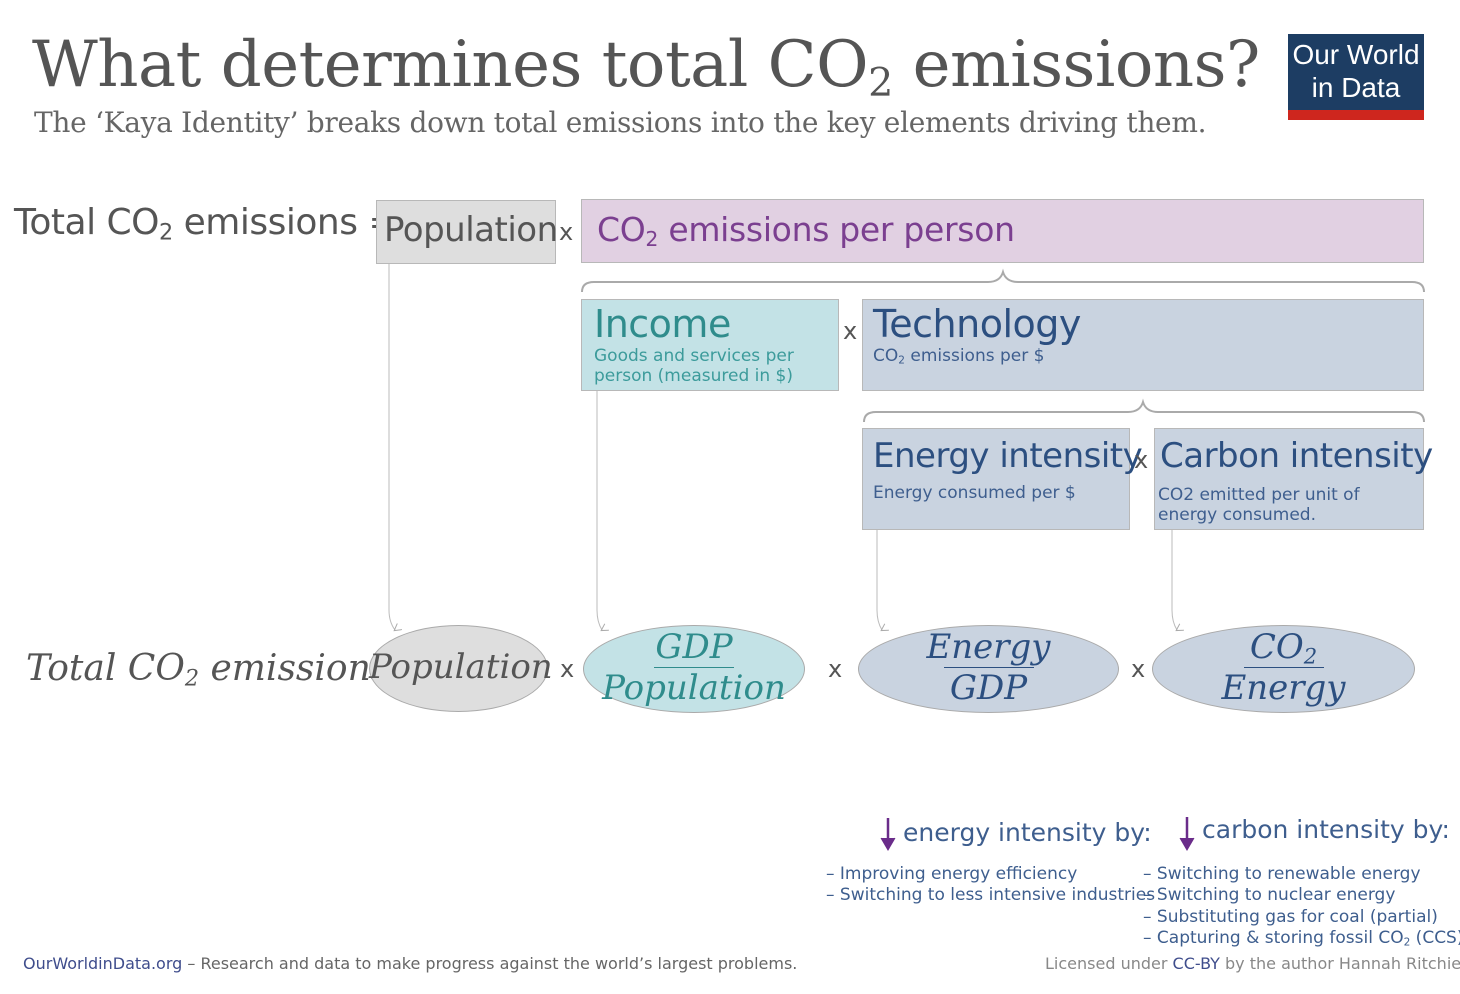  I want to click on income-desc-line-1: Goods and services per, so click(694, 356).